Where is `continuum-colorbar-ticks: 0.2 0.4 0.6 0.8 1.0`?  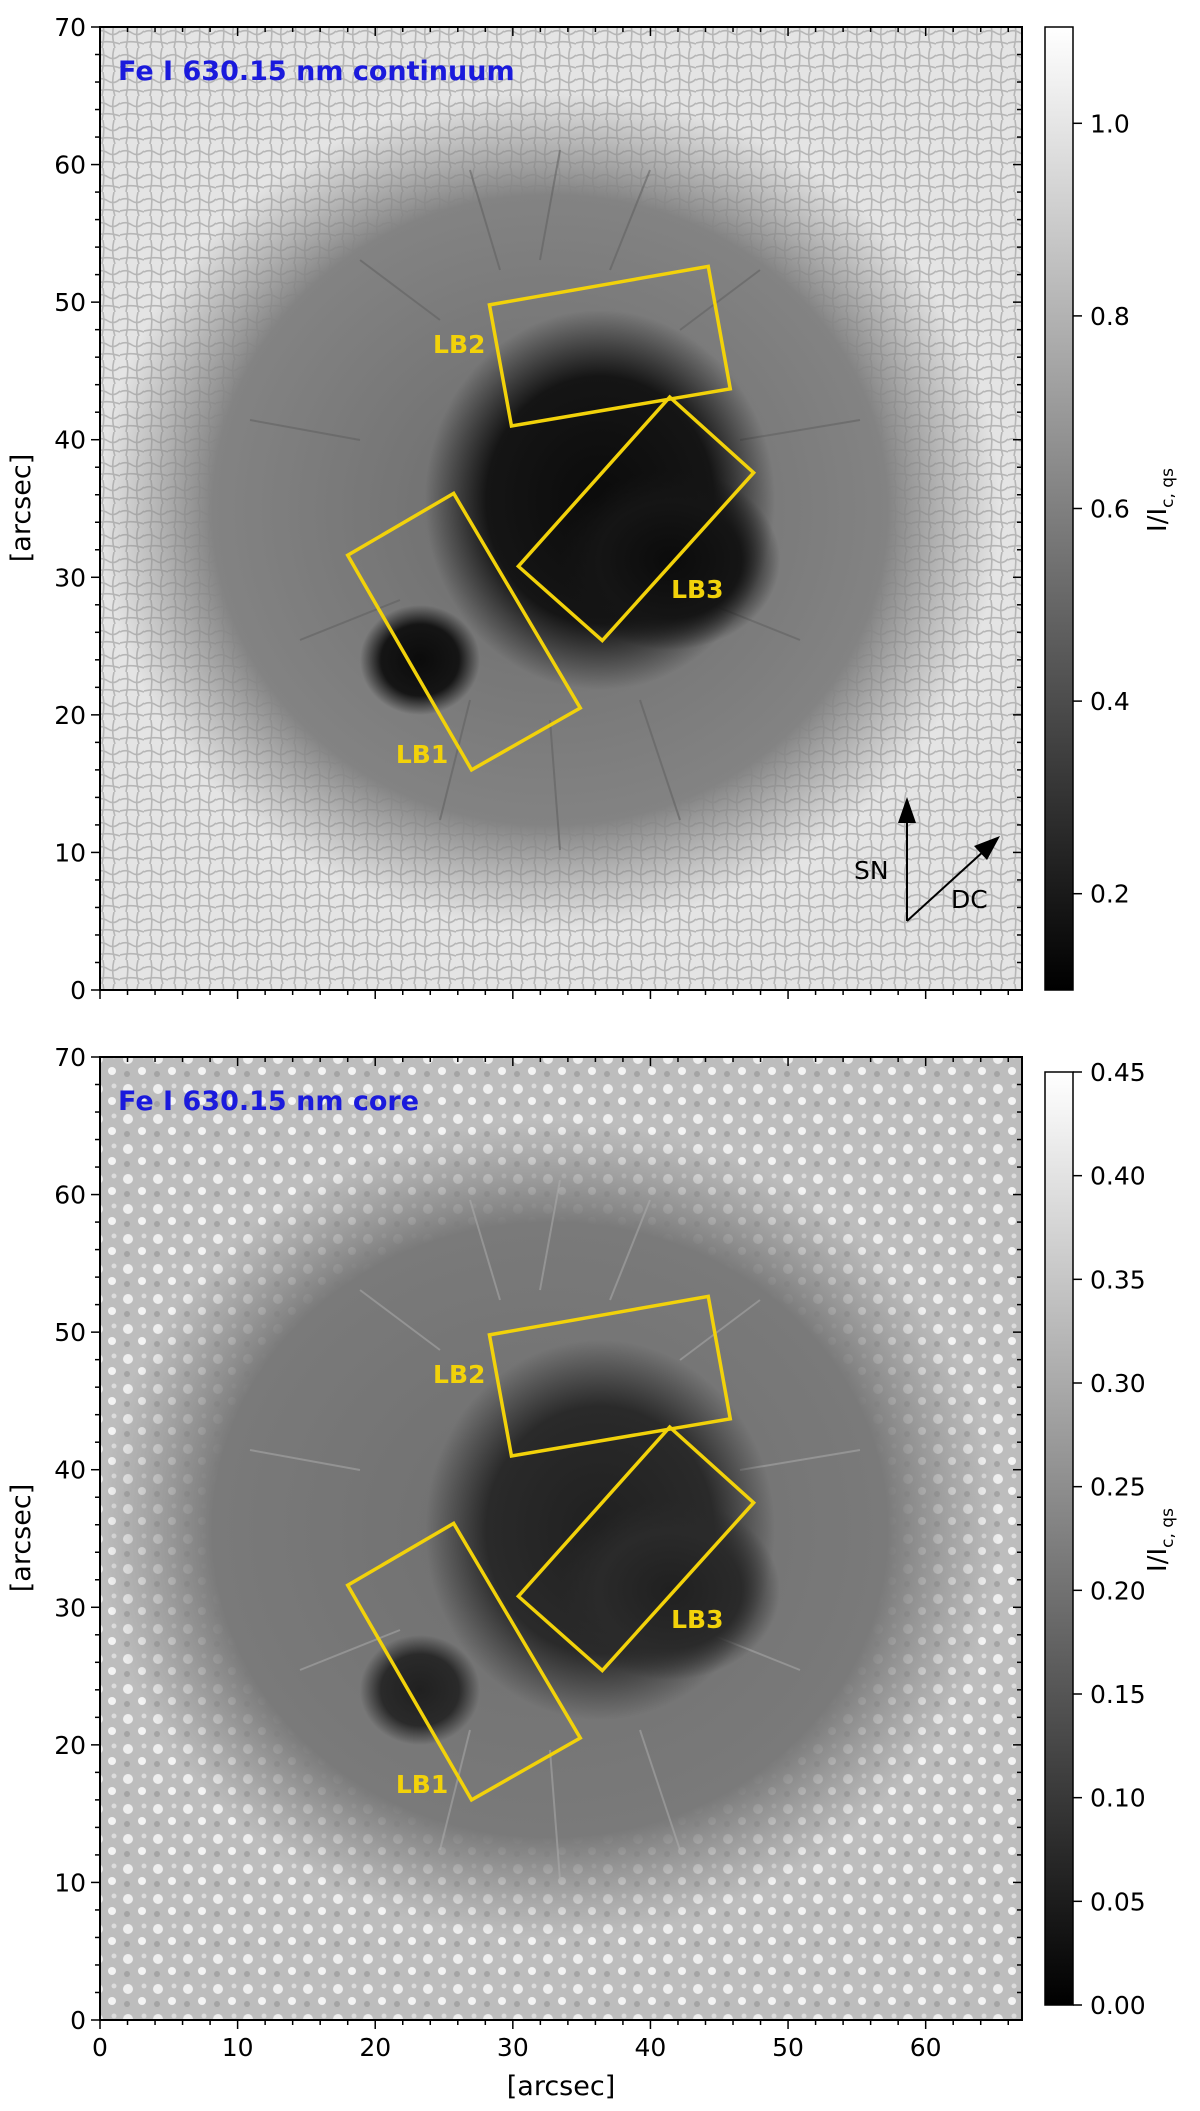
continuum-colorbar-ticks: 0.2 0.4 0.6 0.8 1.0 is located at coordinates (1101, 509).